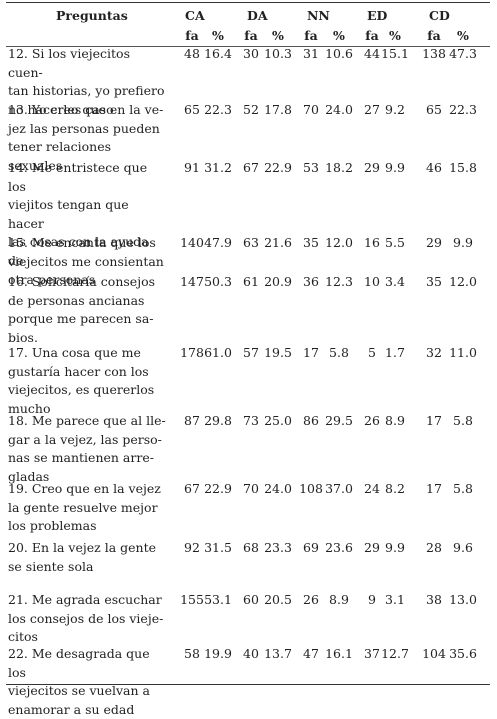  Describe the element at coordinates (372, 488) in the screenshot. I see `value-fa: 24` at that location.